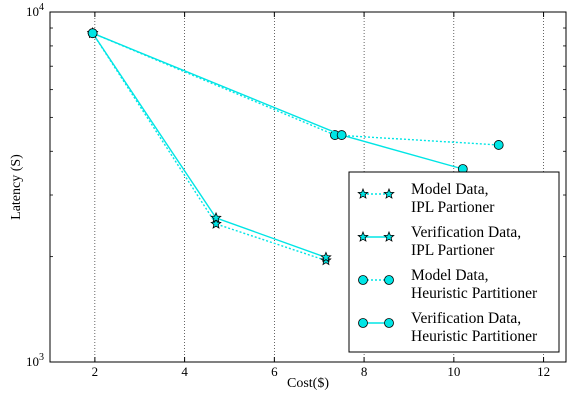 The image size is (568, 393). I want to click on legend-entry: Model Data,IPL Partioner, so click(426, 198).